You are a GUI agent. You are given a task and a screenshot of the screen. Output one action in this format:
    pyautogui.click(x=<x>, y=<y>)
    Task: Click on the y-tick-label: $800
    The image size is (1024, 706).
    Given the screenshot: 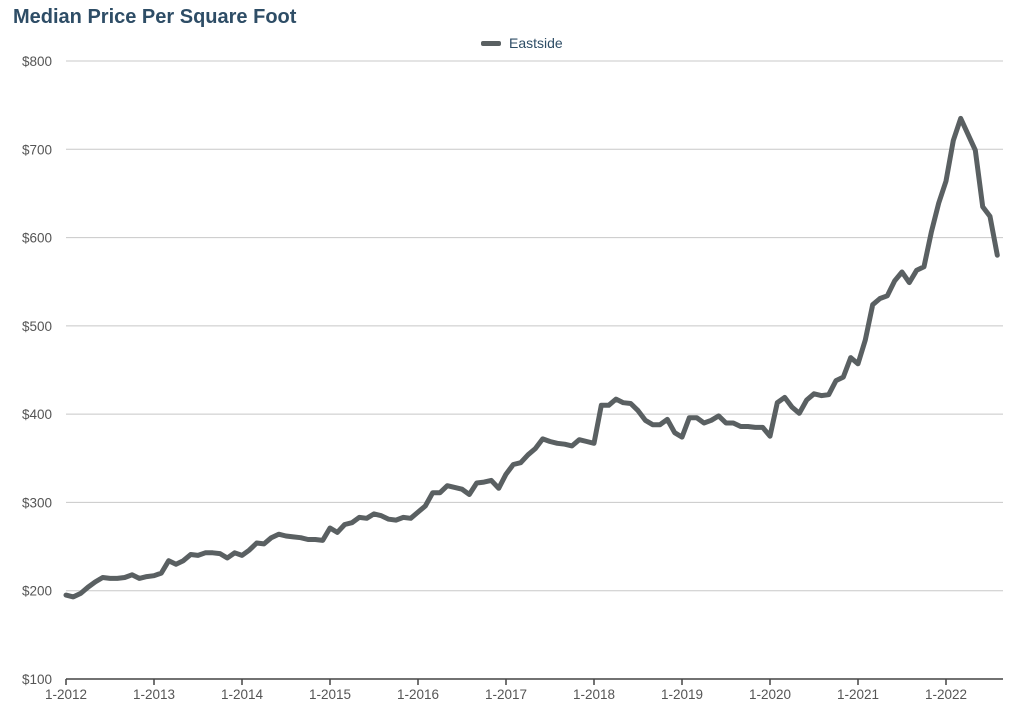 What is the action you would take?
    pyautogui.click(x=37, y=61)
    